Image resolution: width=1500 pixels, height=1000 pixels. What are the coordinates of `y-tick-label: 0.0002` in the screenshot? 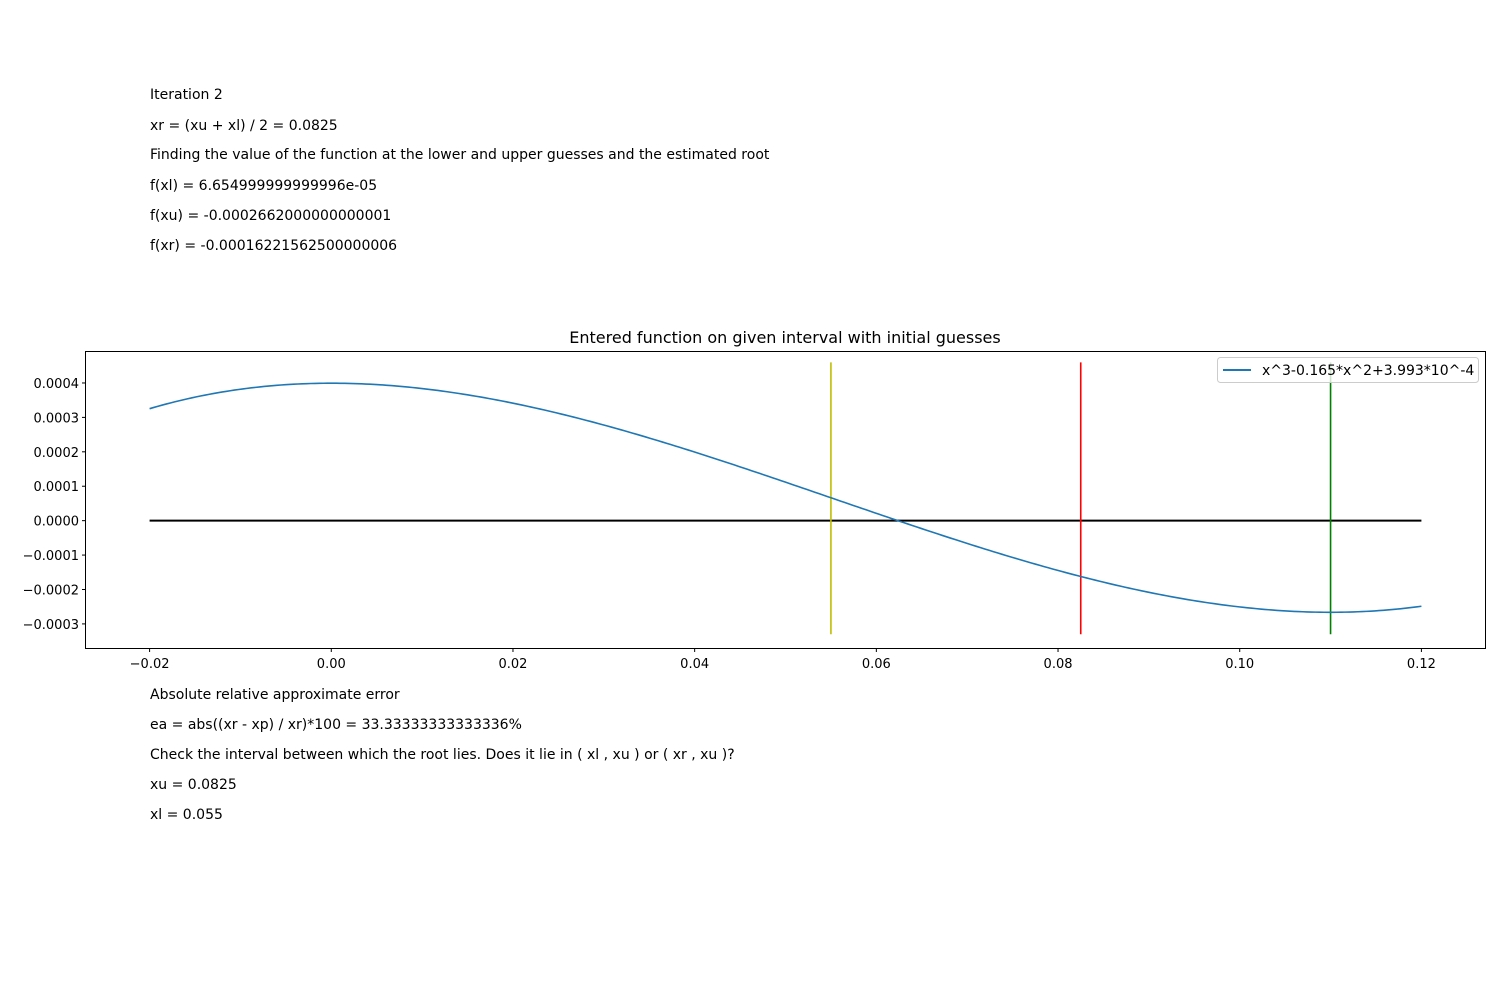 It's located at (57, 453).